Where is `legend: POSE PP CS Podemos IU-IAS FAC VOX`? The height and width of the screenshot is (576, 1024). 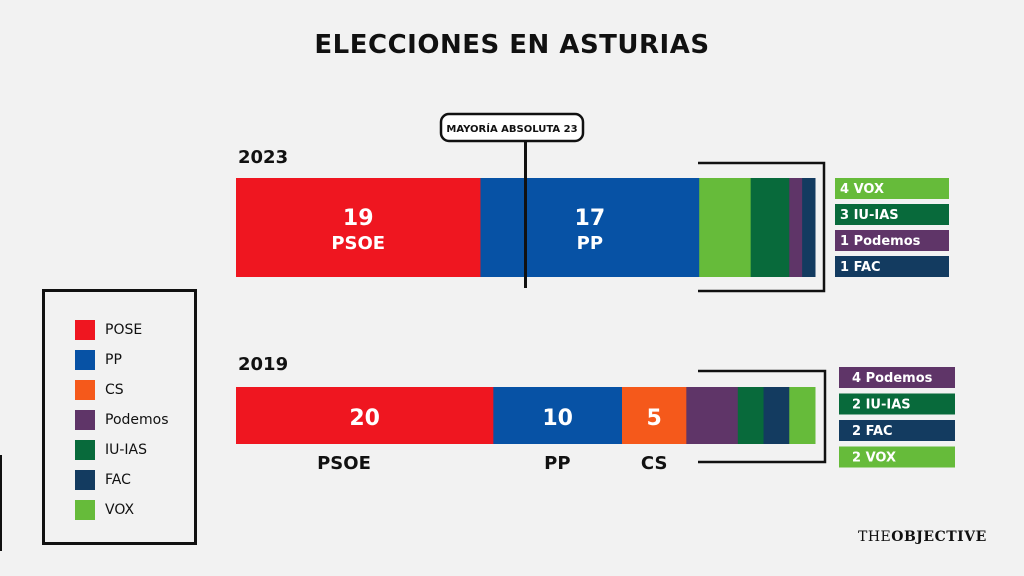 legend: POSE PP CS Podemos IU-IAS FAC VOX is located at coordinates (119, 417).